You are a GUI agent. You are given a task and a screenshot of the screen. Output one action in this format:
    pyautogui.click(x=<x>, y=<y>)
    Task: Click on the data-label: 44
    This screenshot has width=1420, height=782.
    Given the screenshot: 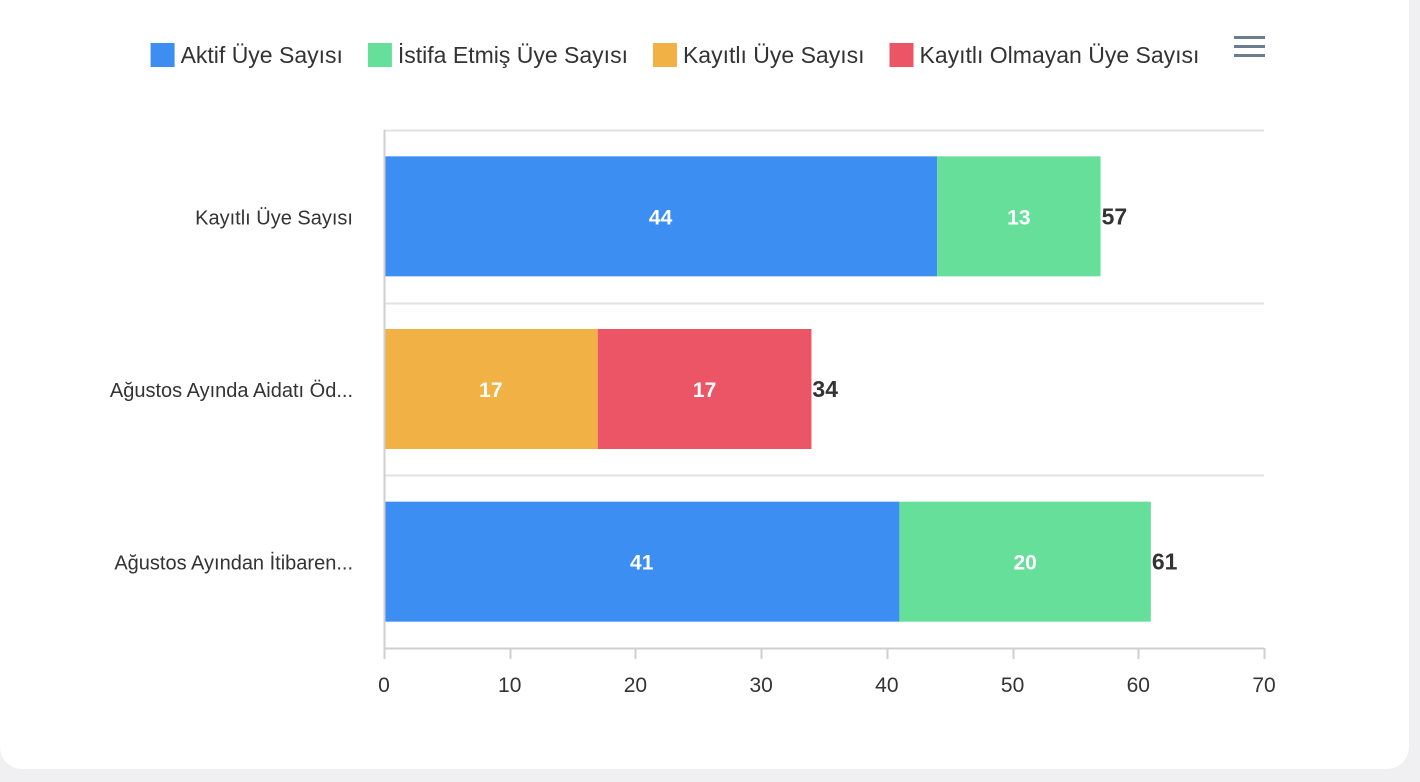 What is the action you would take?
    pyautogui.click(x=661, y=217)
    